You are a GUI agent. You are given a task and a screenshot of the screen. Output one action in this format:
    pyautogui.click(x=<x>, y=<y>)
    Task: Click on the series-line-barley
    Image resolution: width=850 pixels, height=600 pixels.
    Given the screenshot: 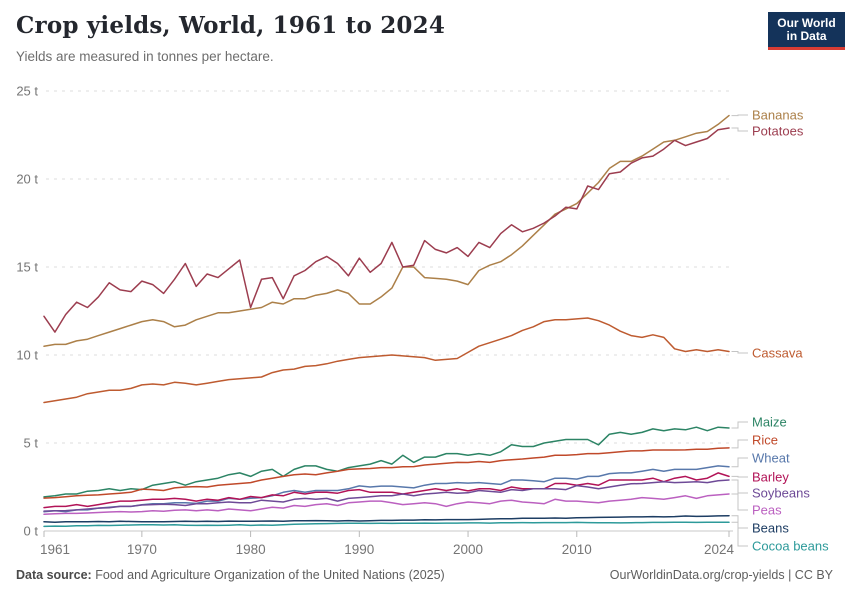 What is the action you would take?
    pyautogui.click(x=386, y=490)
    